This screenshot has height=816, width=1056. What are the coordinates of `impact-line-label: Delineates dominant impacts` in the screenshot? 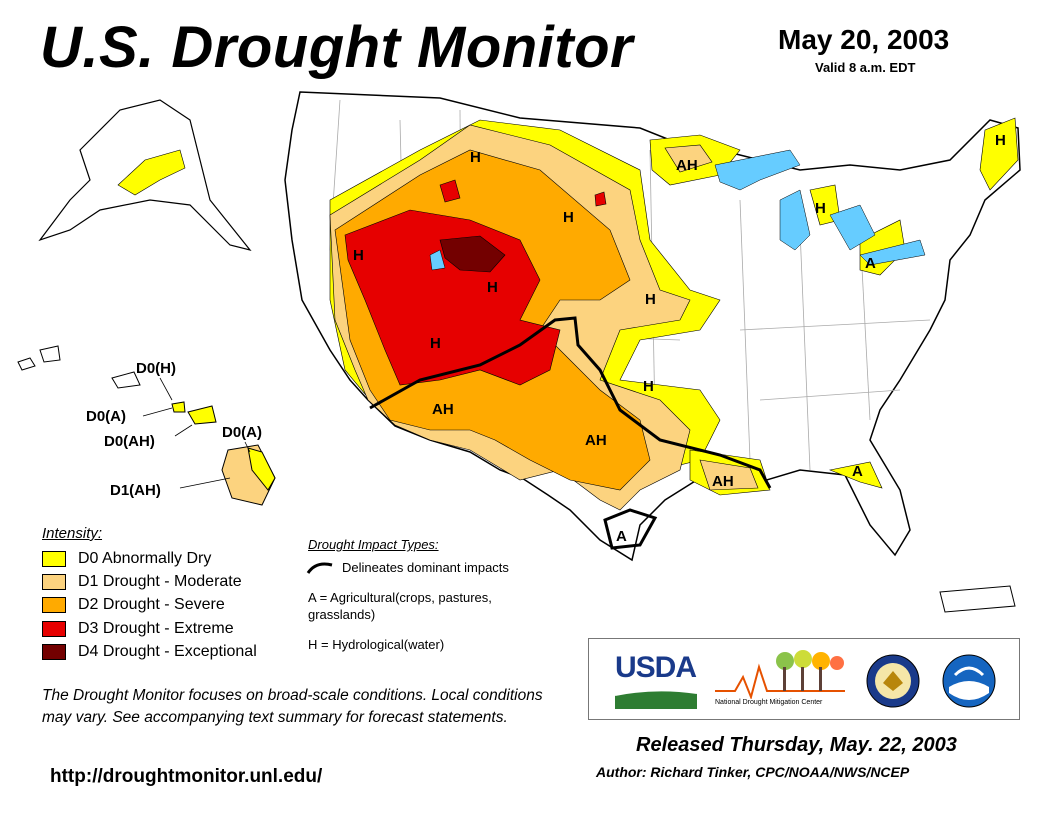 It's located at (425, 567).